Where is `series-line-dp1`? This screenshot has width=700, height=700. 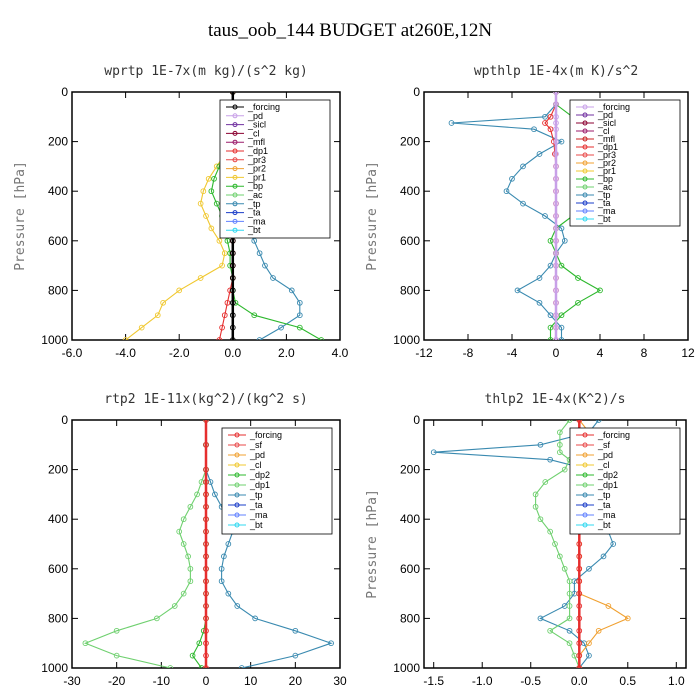
series-line-dp1 is located at coordinates (550, 216).